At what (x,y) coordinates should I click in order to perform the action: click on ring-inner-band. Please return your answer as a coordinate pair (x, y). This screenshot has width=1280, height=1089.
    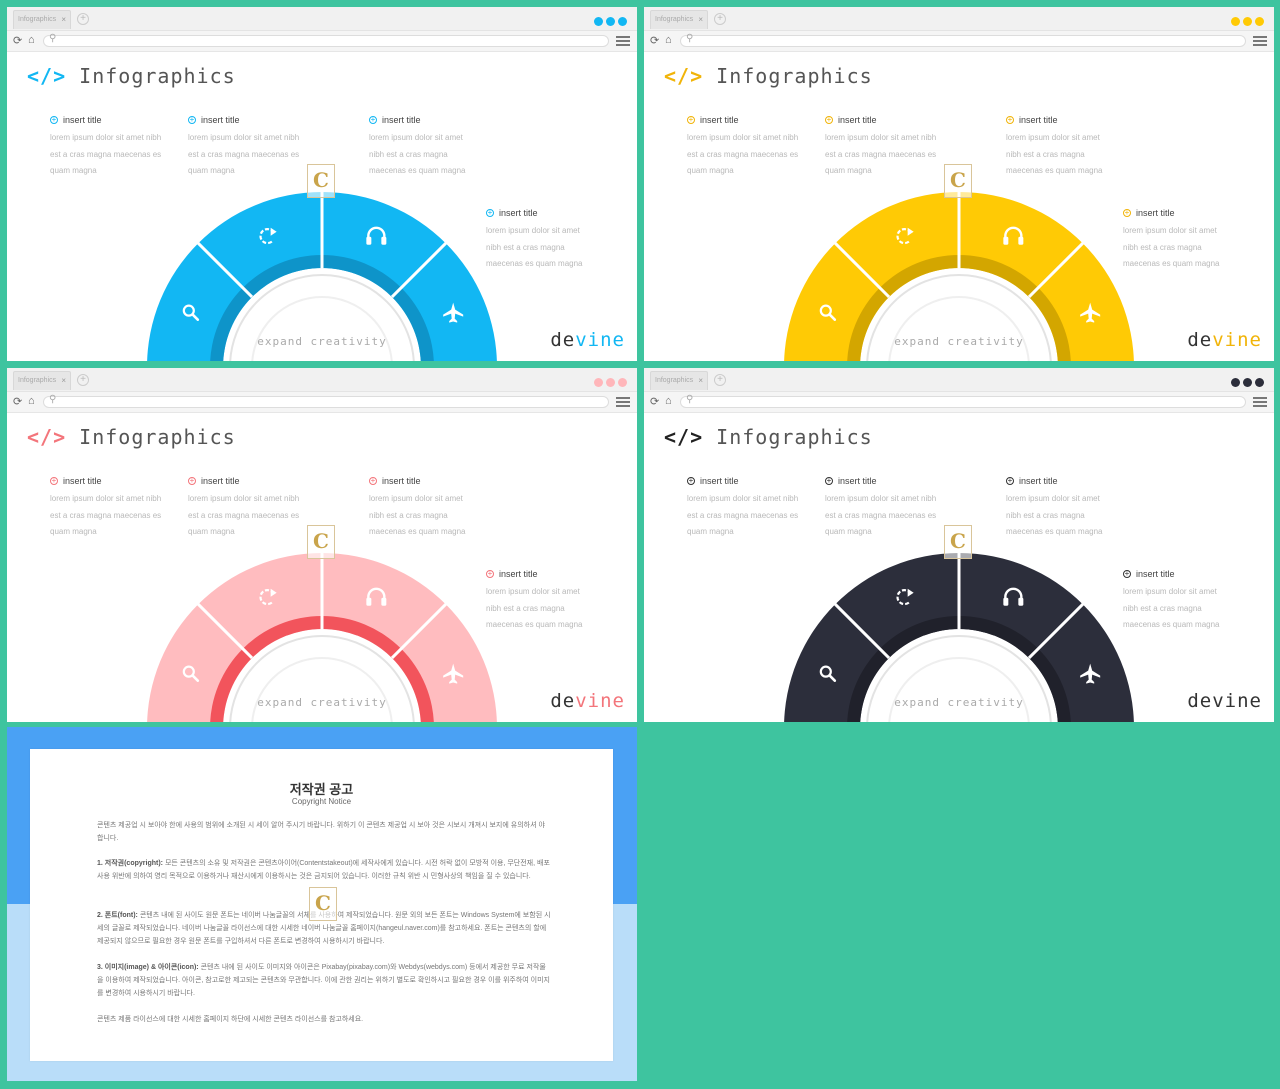
    Looking at the image, I should click on (959, 308).